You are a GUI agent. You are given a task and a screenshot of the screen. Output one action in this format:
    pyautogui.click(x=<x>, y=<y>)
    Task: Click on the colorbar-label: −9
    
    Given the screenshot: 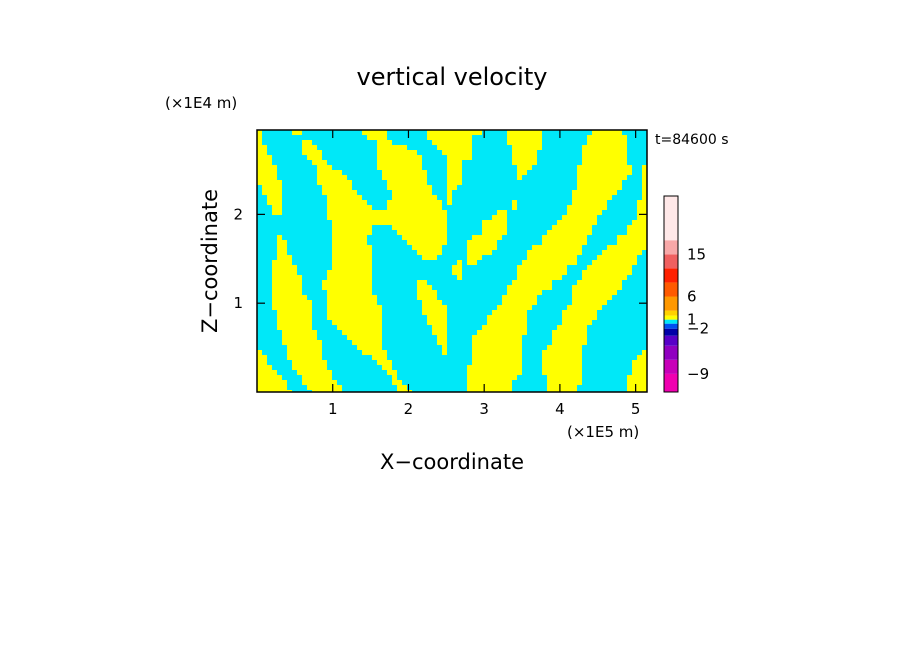 What is the action you would take?
    pyautogui.click(x=698, y=374)
    